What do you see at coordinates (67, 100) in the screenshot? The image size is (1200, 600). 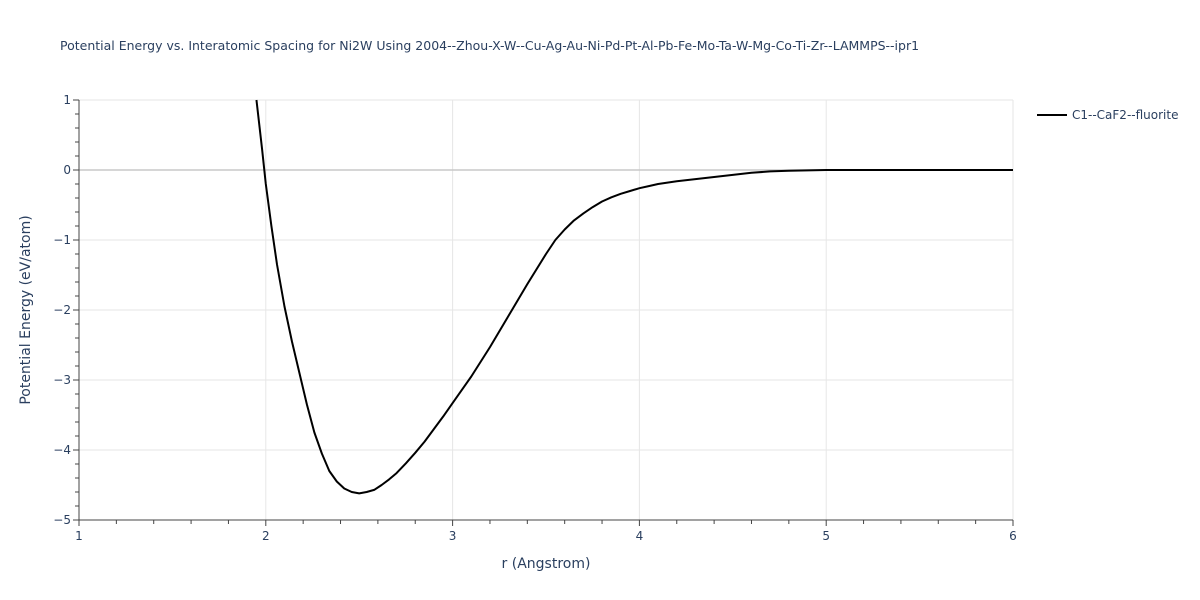 I see `y-tick-label: 1` at bounding box center [67, 100].